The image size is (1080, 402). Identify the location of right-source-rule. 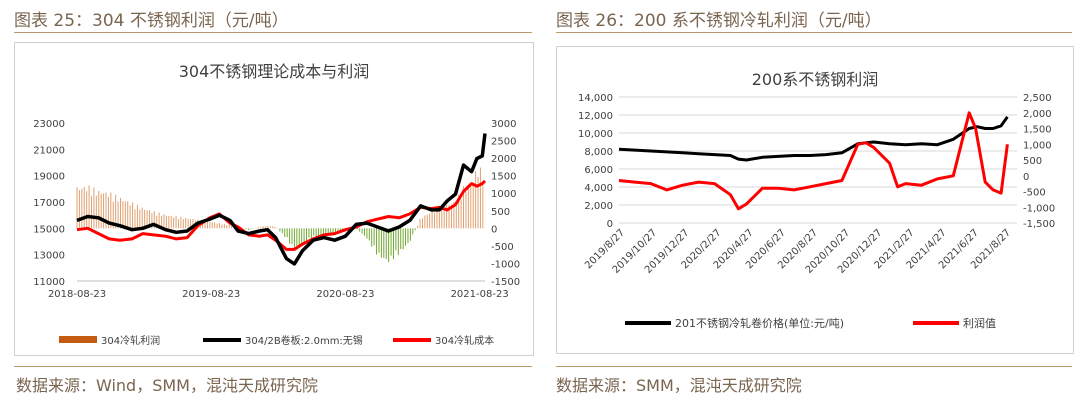
(814, 366).